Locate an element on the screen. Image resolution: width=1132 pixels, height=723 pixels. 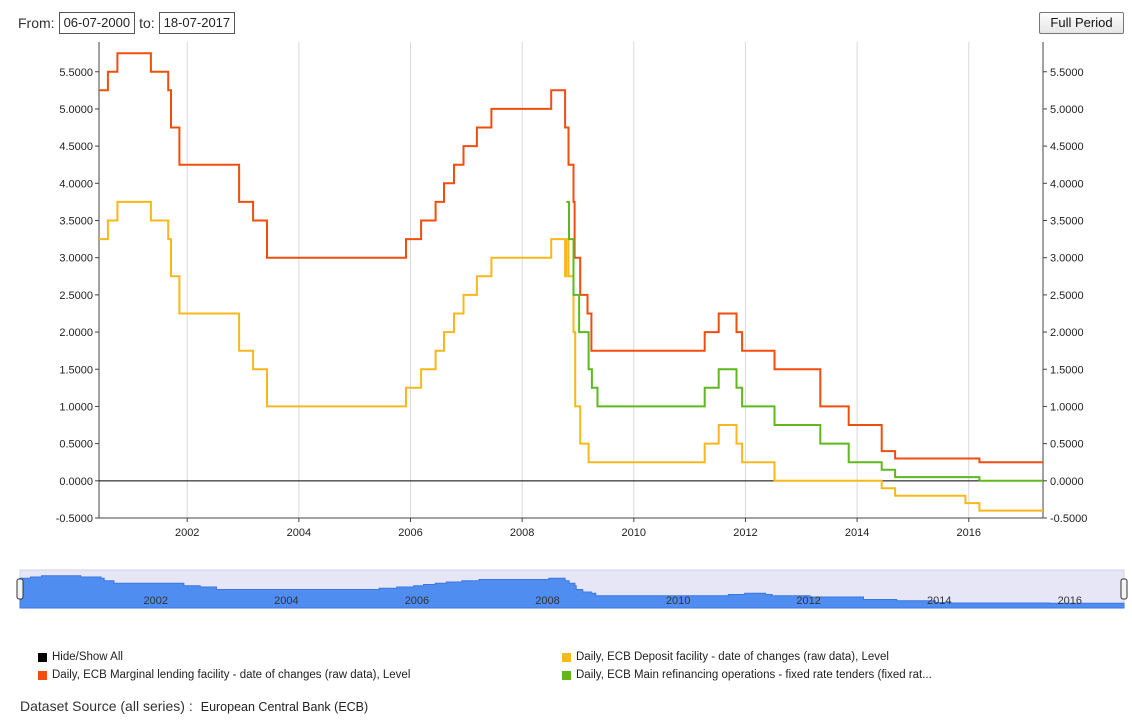
y-tick-label-left: 4.0000 is located at coordinates (76, 184).